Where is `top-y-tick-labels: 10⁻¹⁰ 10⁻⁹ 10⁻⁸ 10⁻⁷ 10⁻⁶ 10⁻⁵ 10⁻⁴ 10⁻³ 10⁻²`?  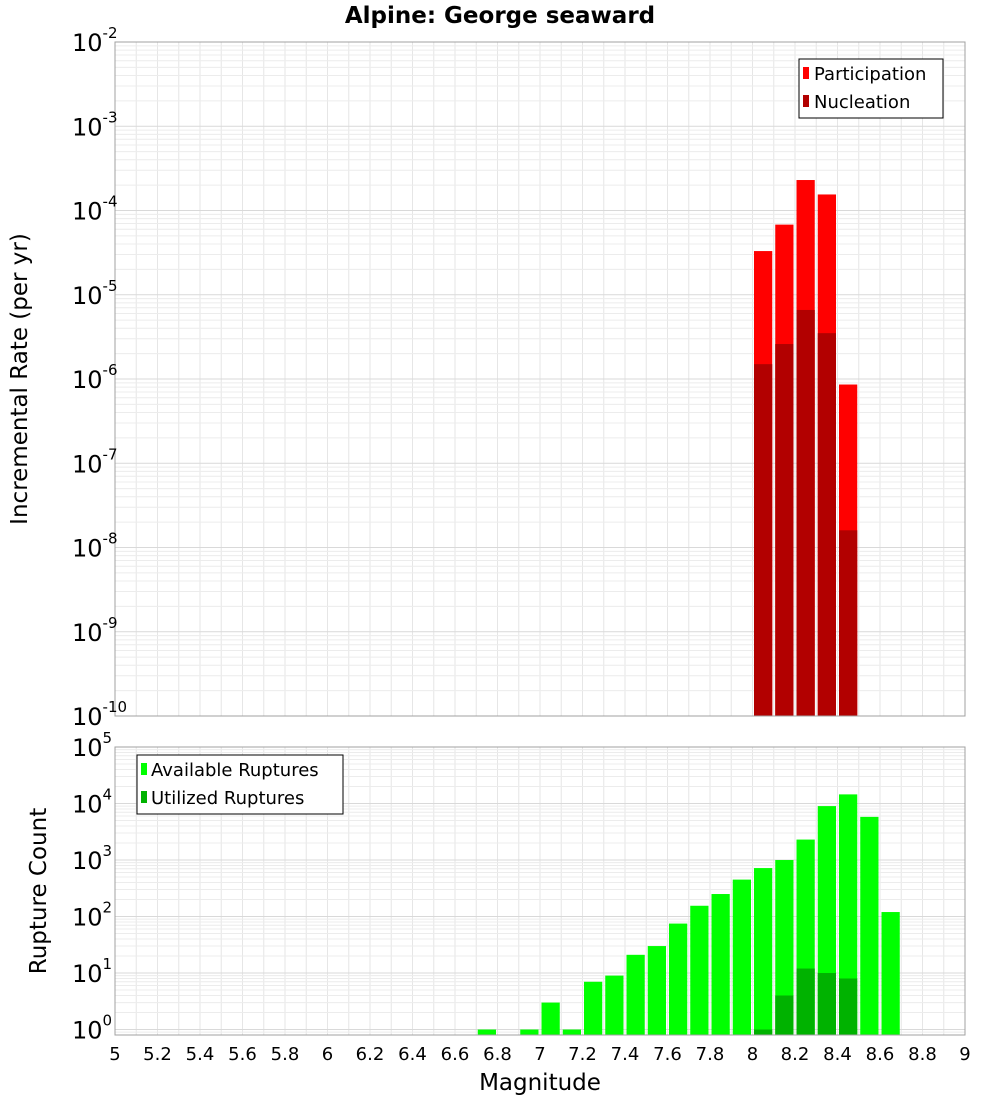
top-y-tick-labels: 10⁻¹⁰ 10⁻⁹ 10⁻⁸ 10⁻⁷ 10⁻⁶ 10⁻⁵ 10⁻⁴ 10⁻³ 10⁻² is located at coordinates (99, 377).